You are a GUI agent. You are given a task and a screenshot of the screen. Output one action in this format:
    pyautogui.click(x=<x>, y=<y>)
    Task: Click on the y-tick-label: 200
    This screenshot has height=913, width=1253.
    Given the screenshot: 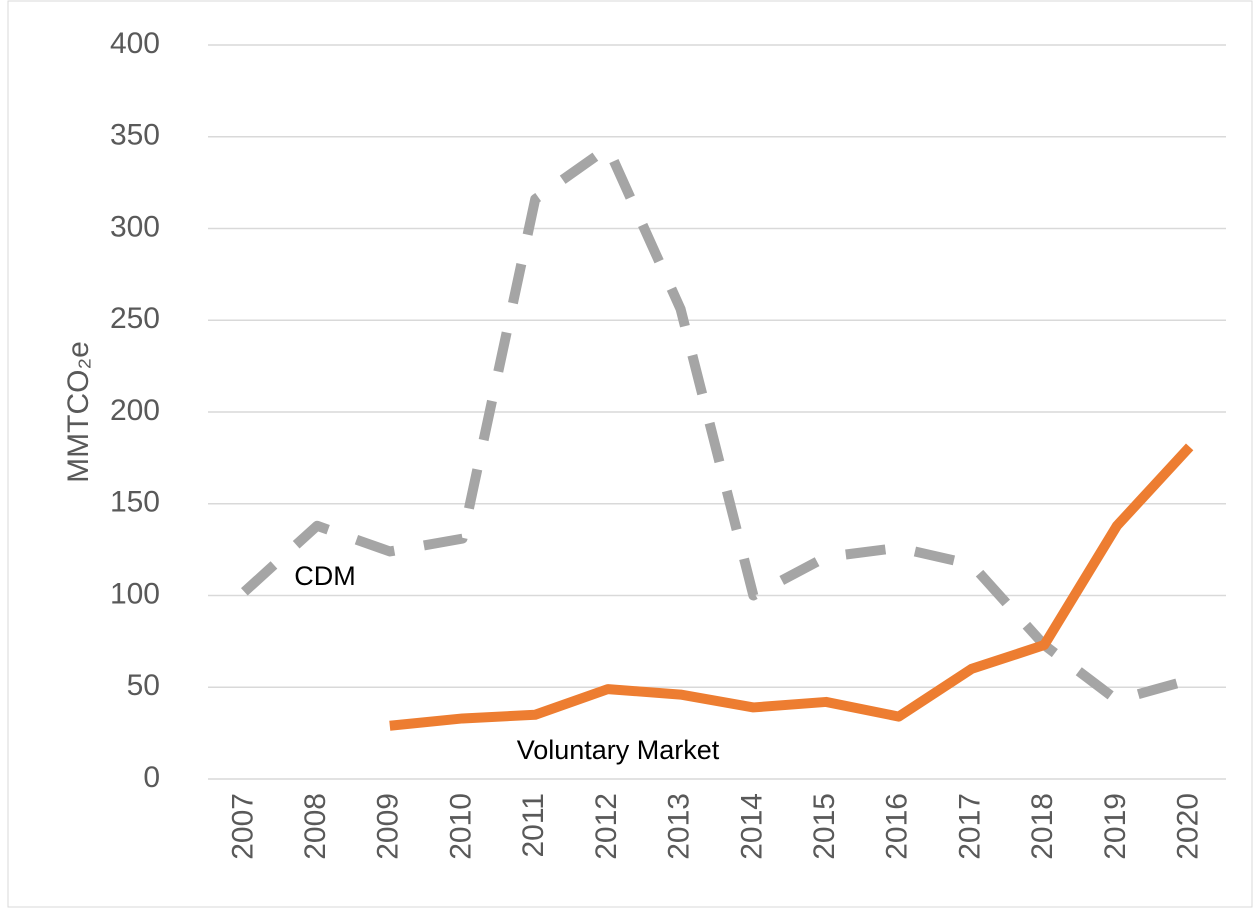 What is the action you would take?
    pyautogui.click(x=135, y=410)
    